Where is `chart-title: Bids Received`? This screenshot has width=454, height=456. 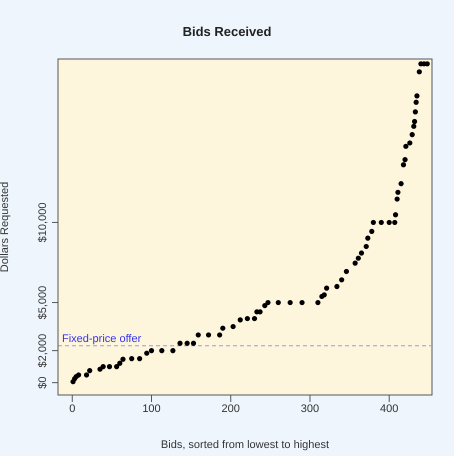 chart-title: Bids Received is located at coordinates (227, 31).